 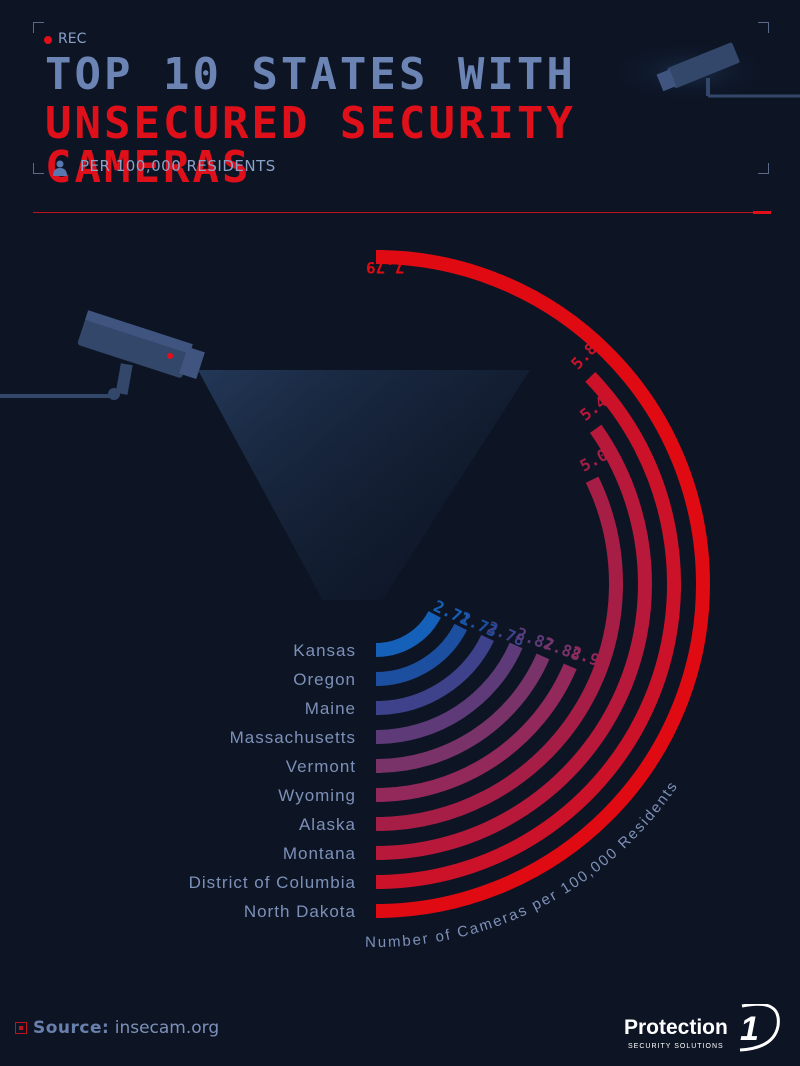 I want to click on page-title-line-2: UNSECURED SECURITY CAMERAS, so click(x=310, y=145).